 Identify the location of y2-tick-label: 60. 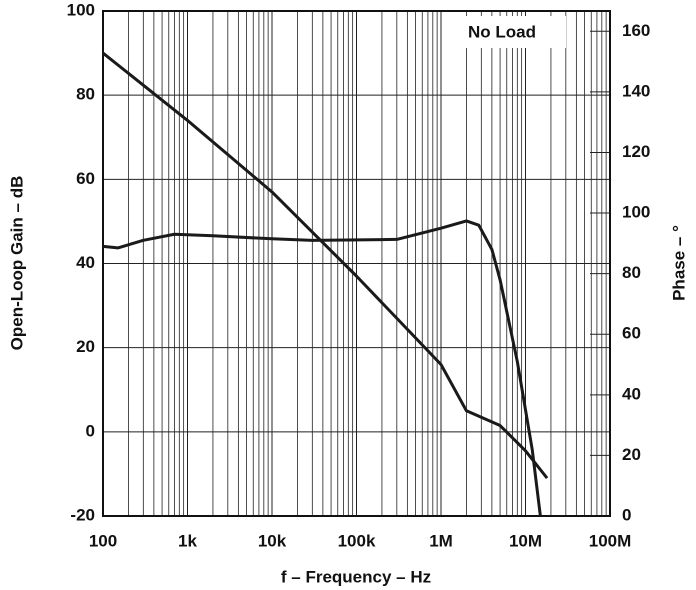
(631, 333).